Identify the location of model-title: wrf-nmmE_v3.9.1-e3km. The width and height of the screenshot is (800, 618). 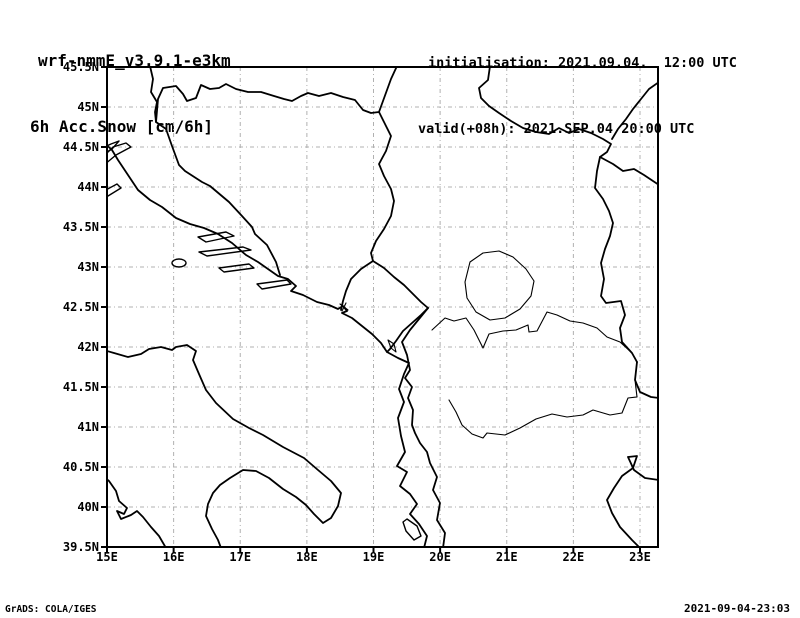
(134, 60).